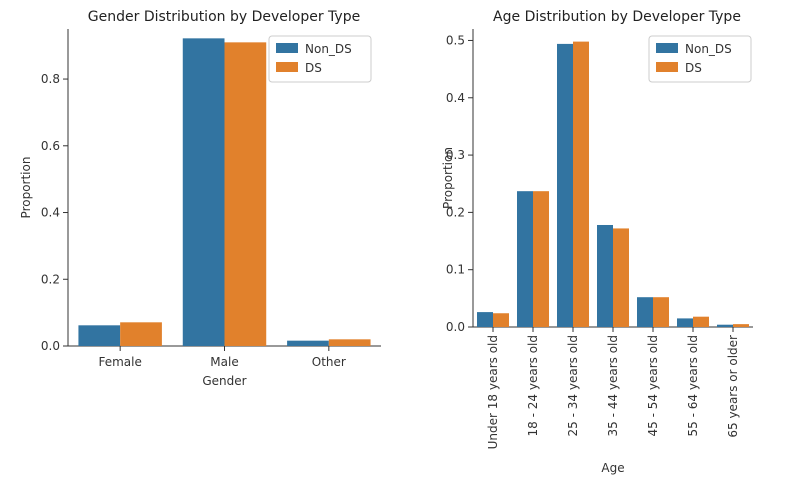 This screenshot has height=484, width=786. Describe the element at coordinates (617, 17) in the screenshot. I see `chart-title: Age Distribution by Developer Type` at that location.